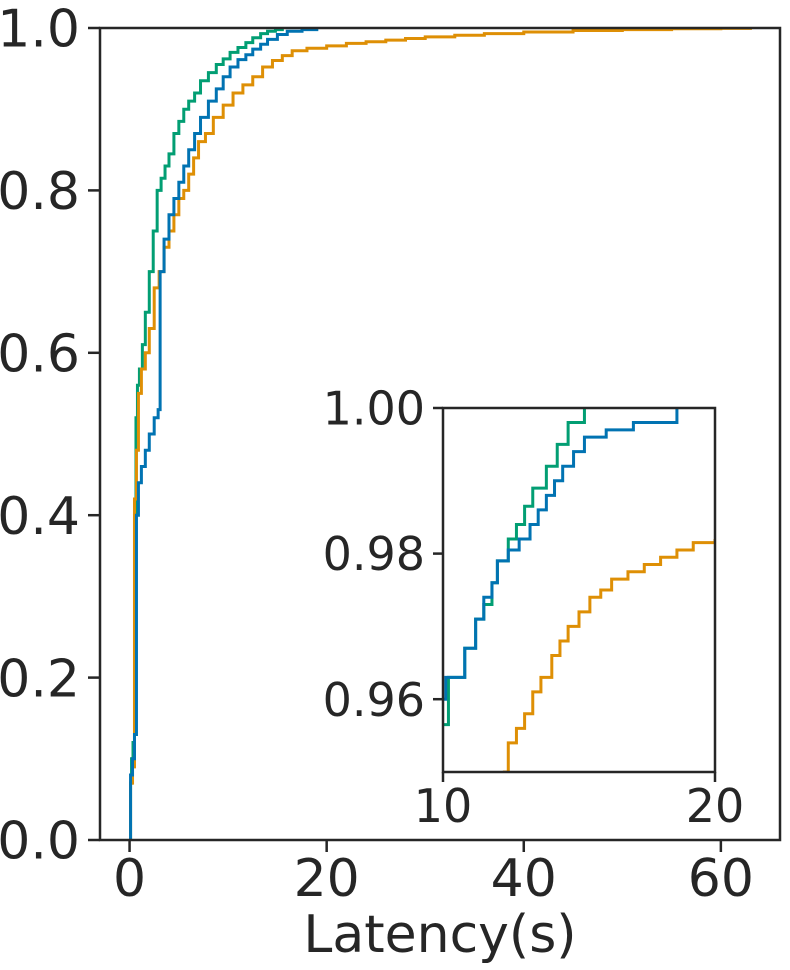 The height and width of the screenshot is (970, 790). Describe the element at coordinates (374, 409) in the screenshot. I see `inset-y-tick-label: 1.00` at that location.